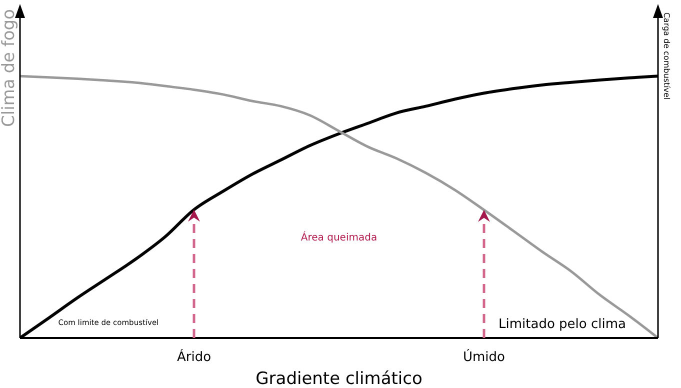 Image resolution: width=681 pixels, height=388 pixels. I want to click on y-axis-title: Clima de fogo, so click(9, 68).